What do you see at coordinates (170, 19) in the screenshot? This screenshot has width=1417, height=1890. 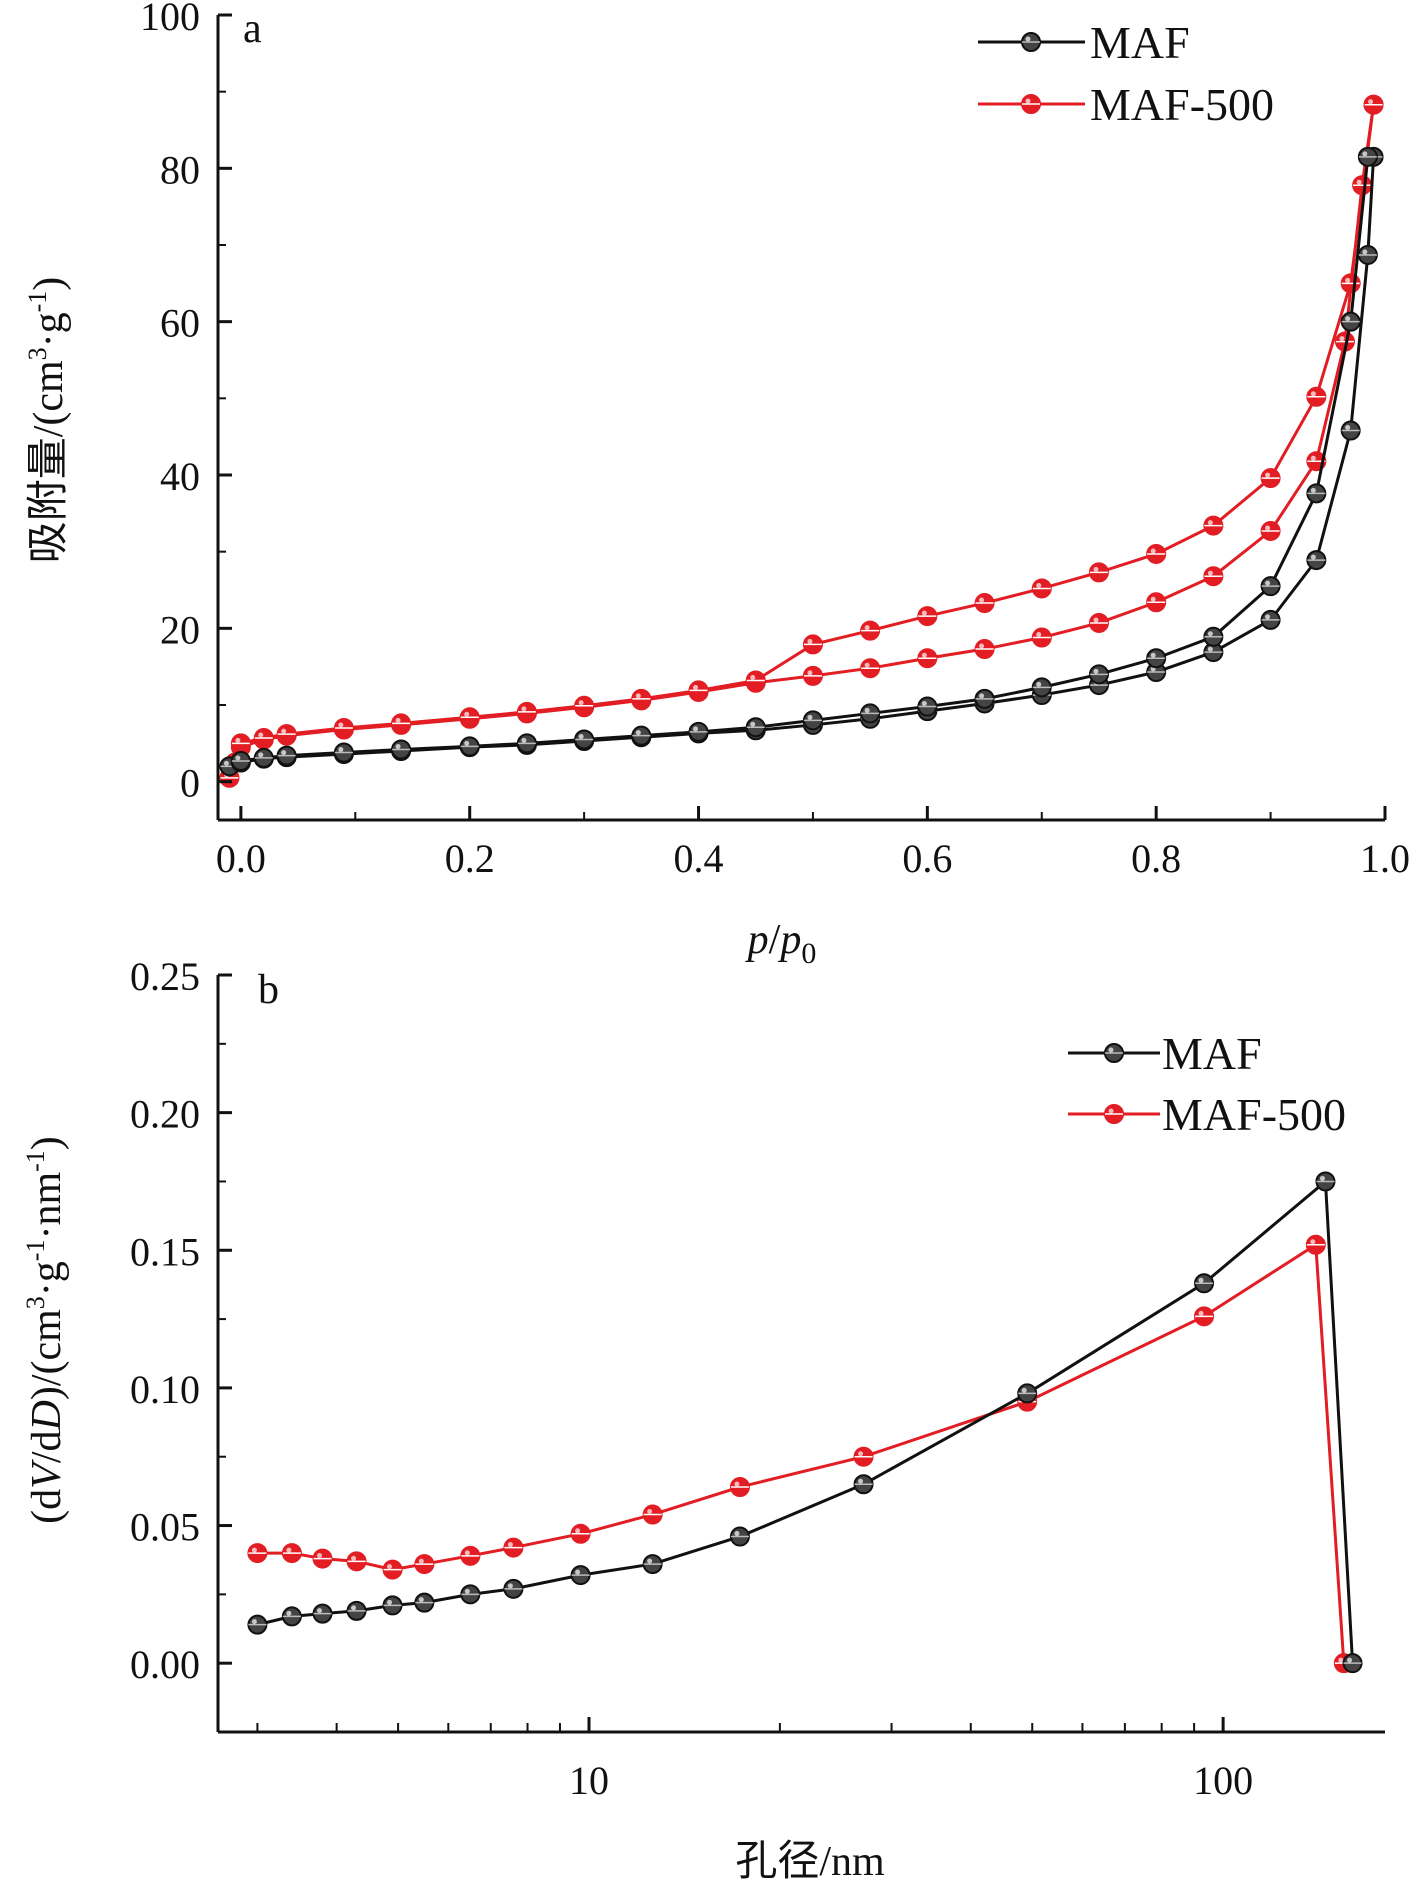 I see `panel-a-y-tick-label: 100` at bounding box center [170, 19].